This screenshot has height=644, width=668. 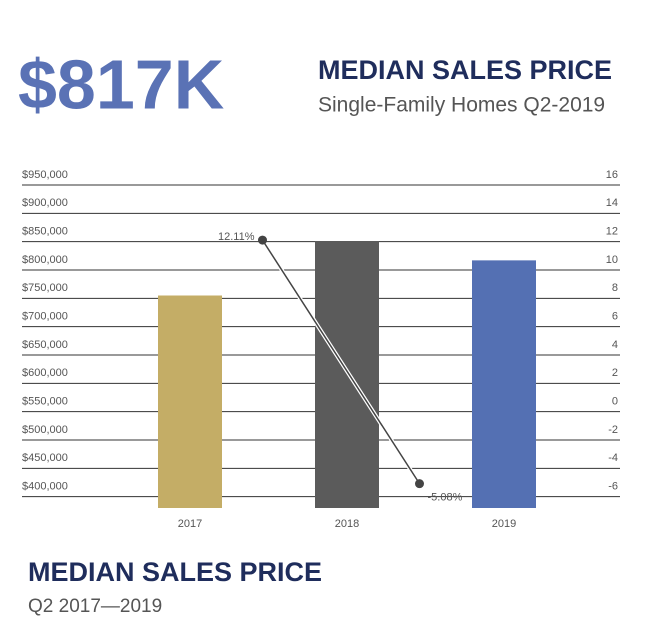 I want to click on y2-tick-label: -6, so click(x=613, y=487).